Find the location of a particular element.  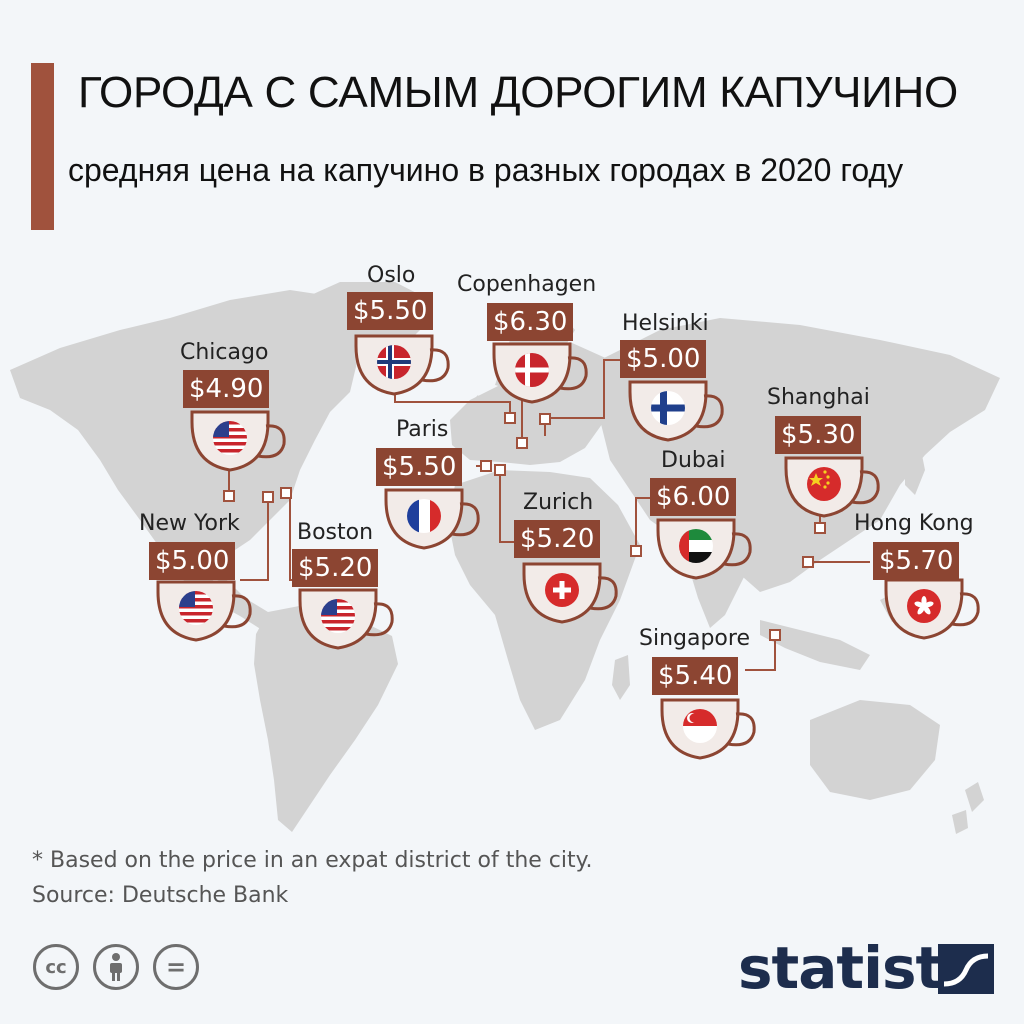

price-badge-hong-kong: $5.70 is located at coordinates (916, 561).